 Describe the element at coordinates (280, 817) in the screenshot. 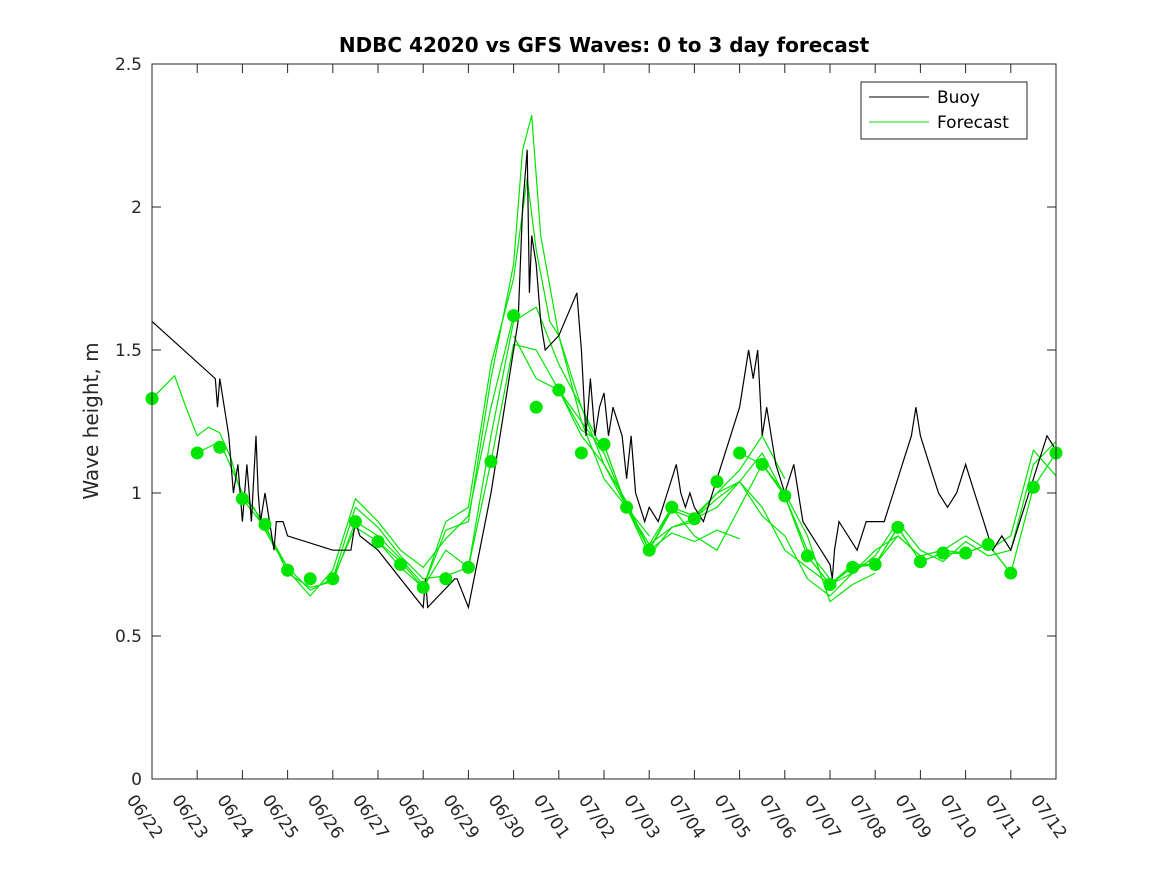

I see `x-tick-label: 06/25` at that location.